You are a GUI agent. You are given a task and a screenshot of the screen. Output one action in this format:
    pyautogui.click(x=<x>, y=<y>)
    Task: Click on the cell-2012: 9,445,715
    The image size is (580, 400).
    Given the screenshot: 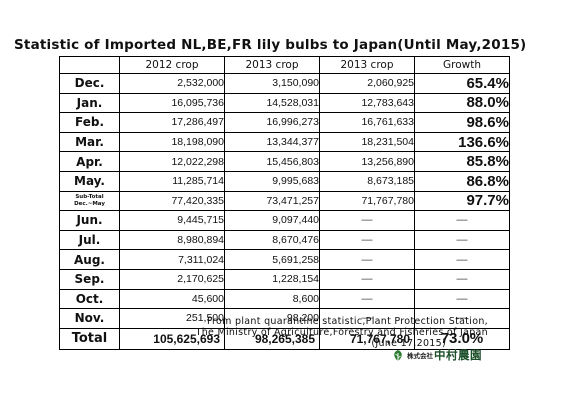 What is the action you would take?
    pyautogui.click(x=172, y=220)
    